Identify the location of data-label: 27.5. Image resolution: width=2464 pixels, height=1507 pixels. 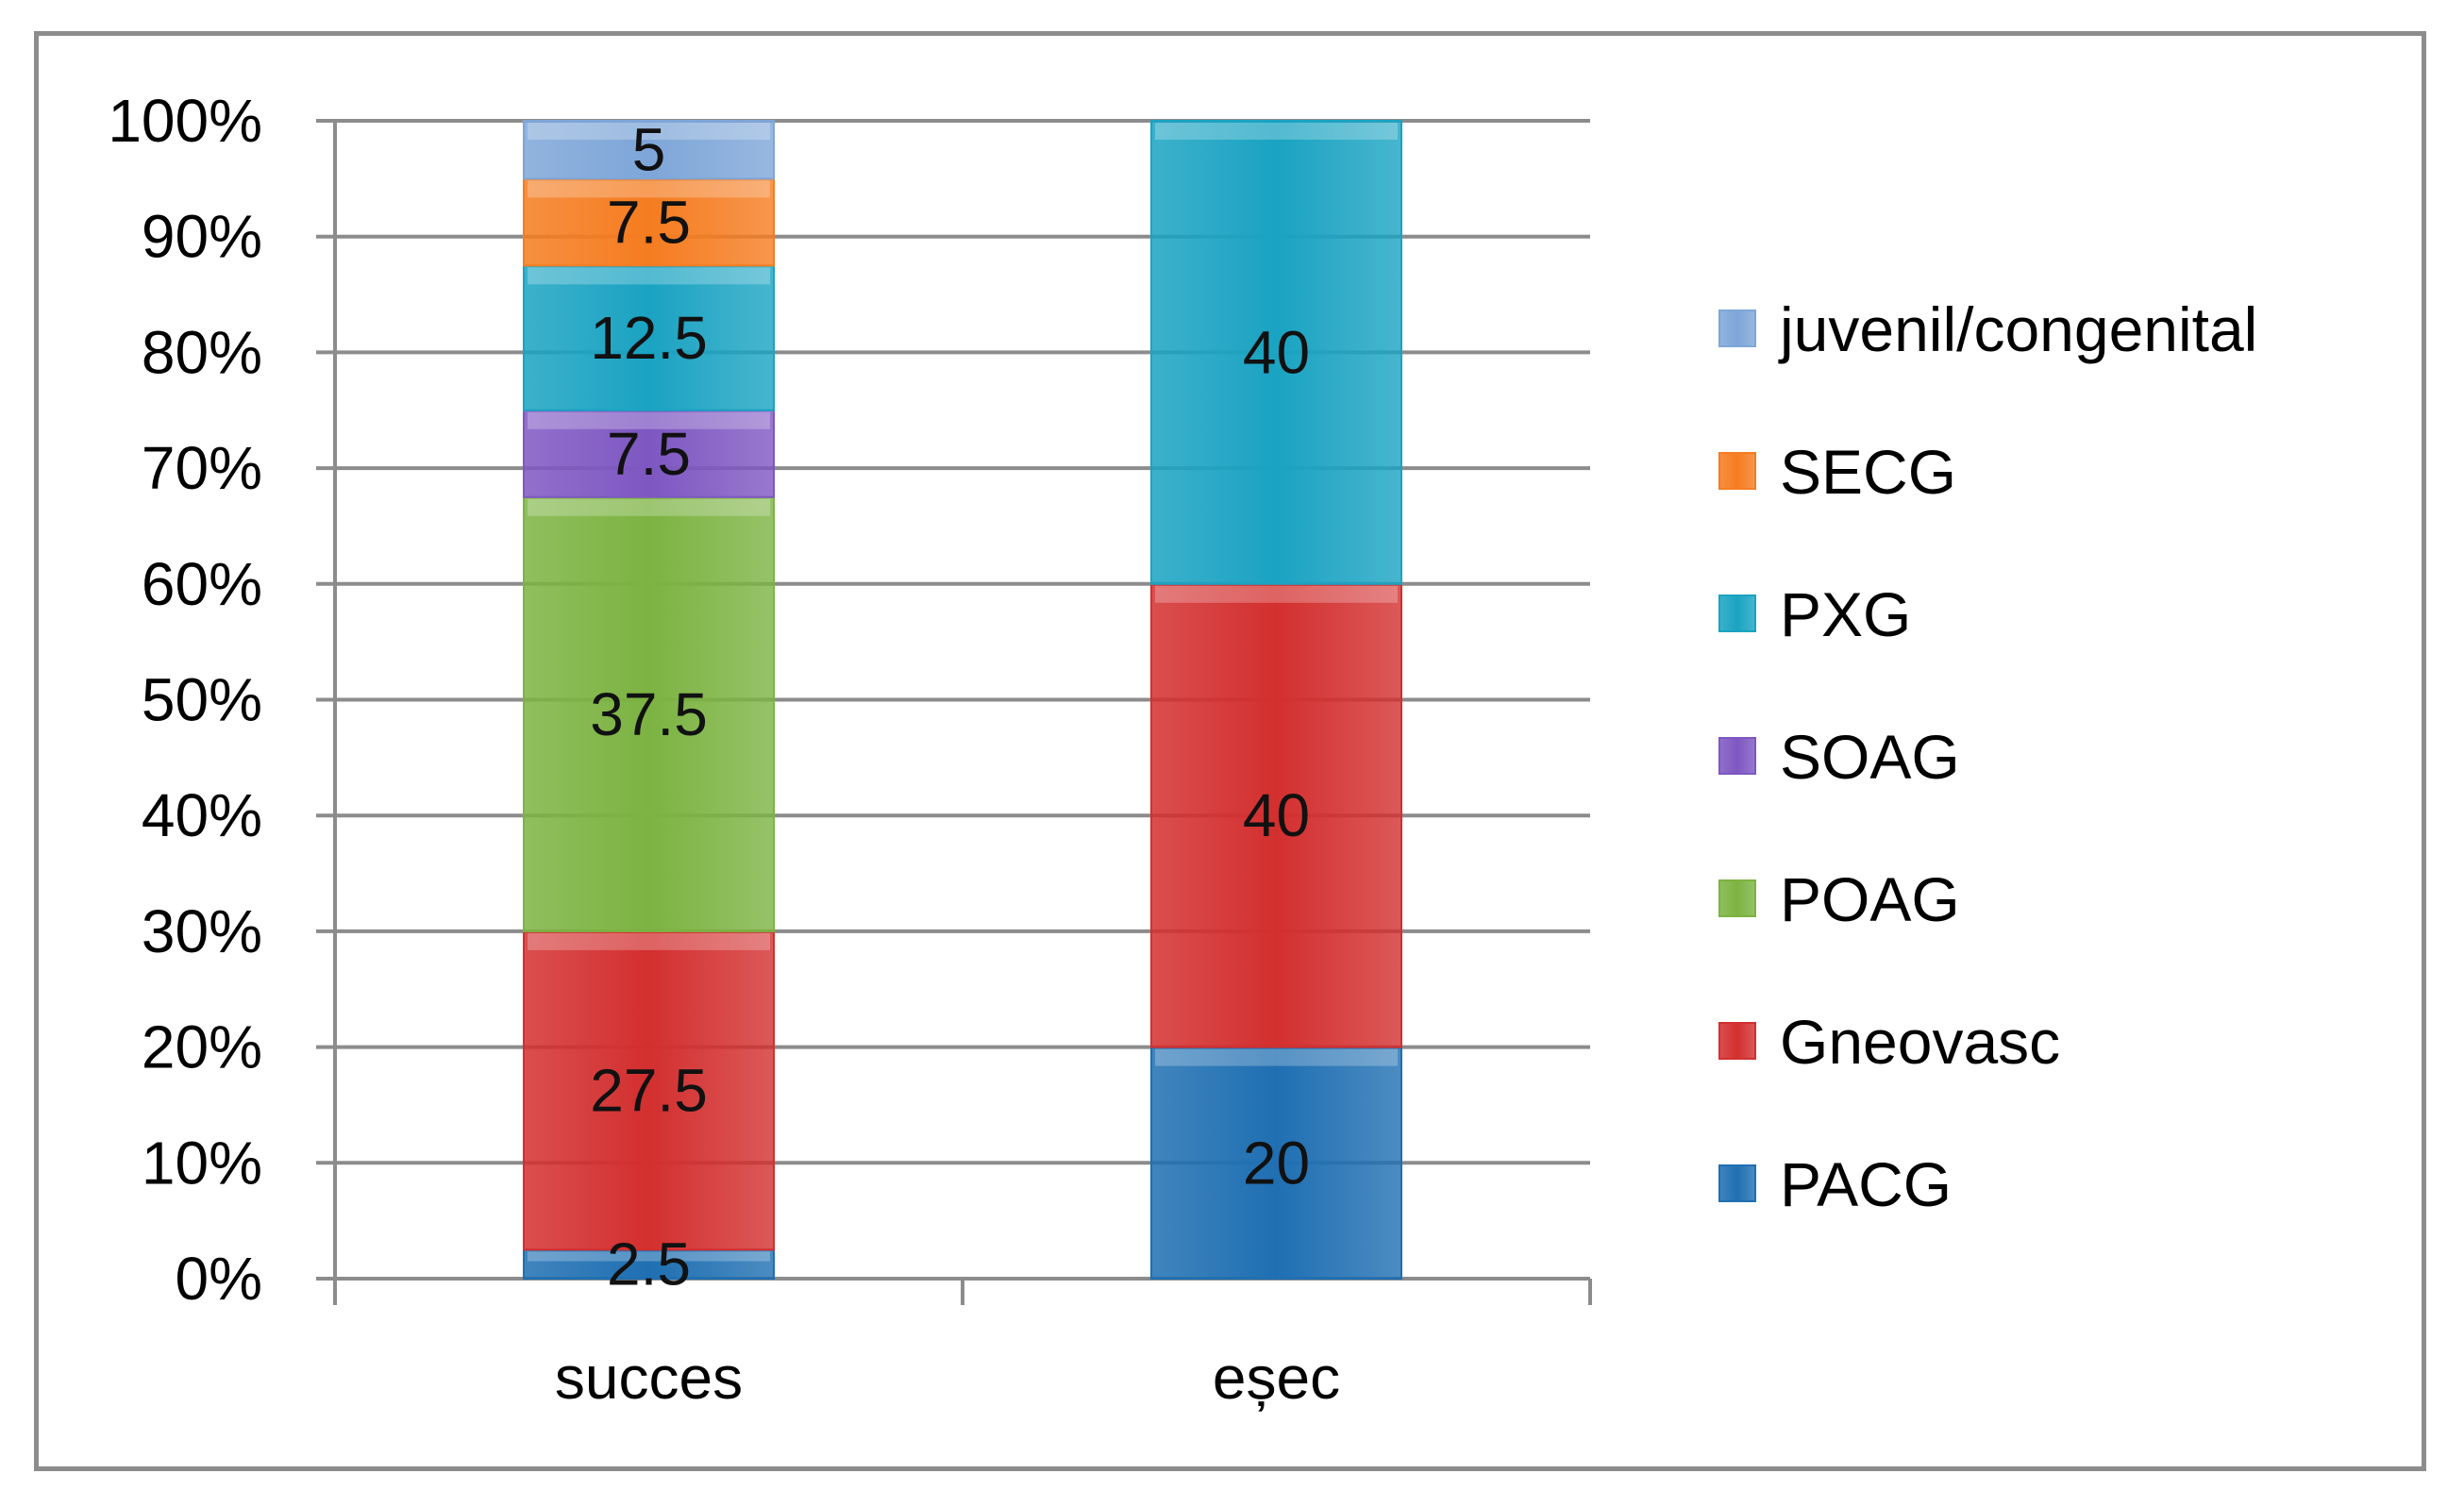
(649, 1091).